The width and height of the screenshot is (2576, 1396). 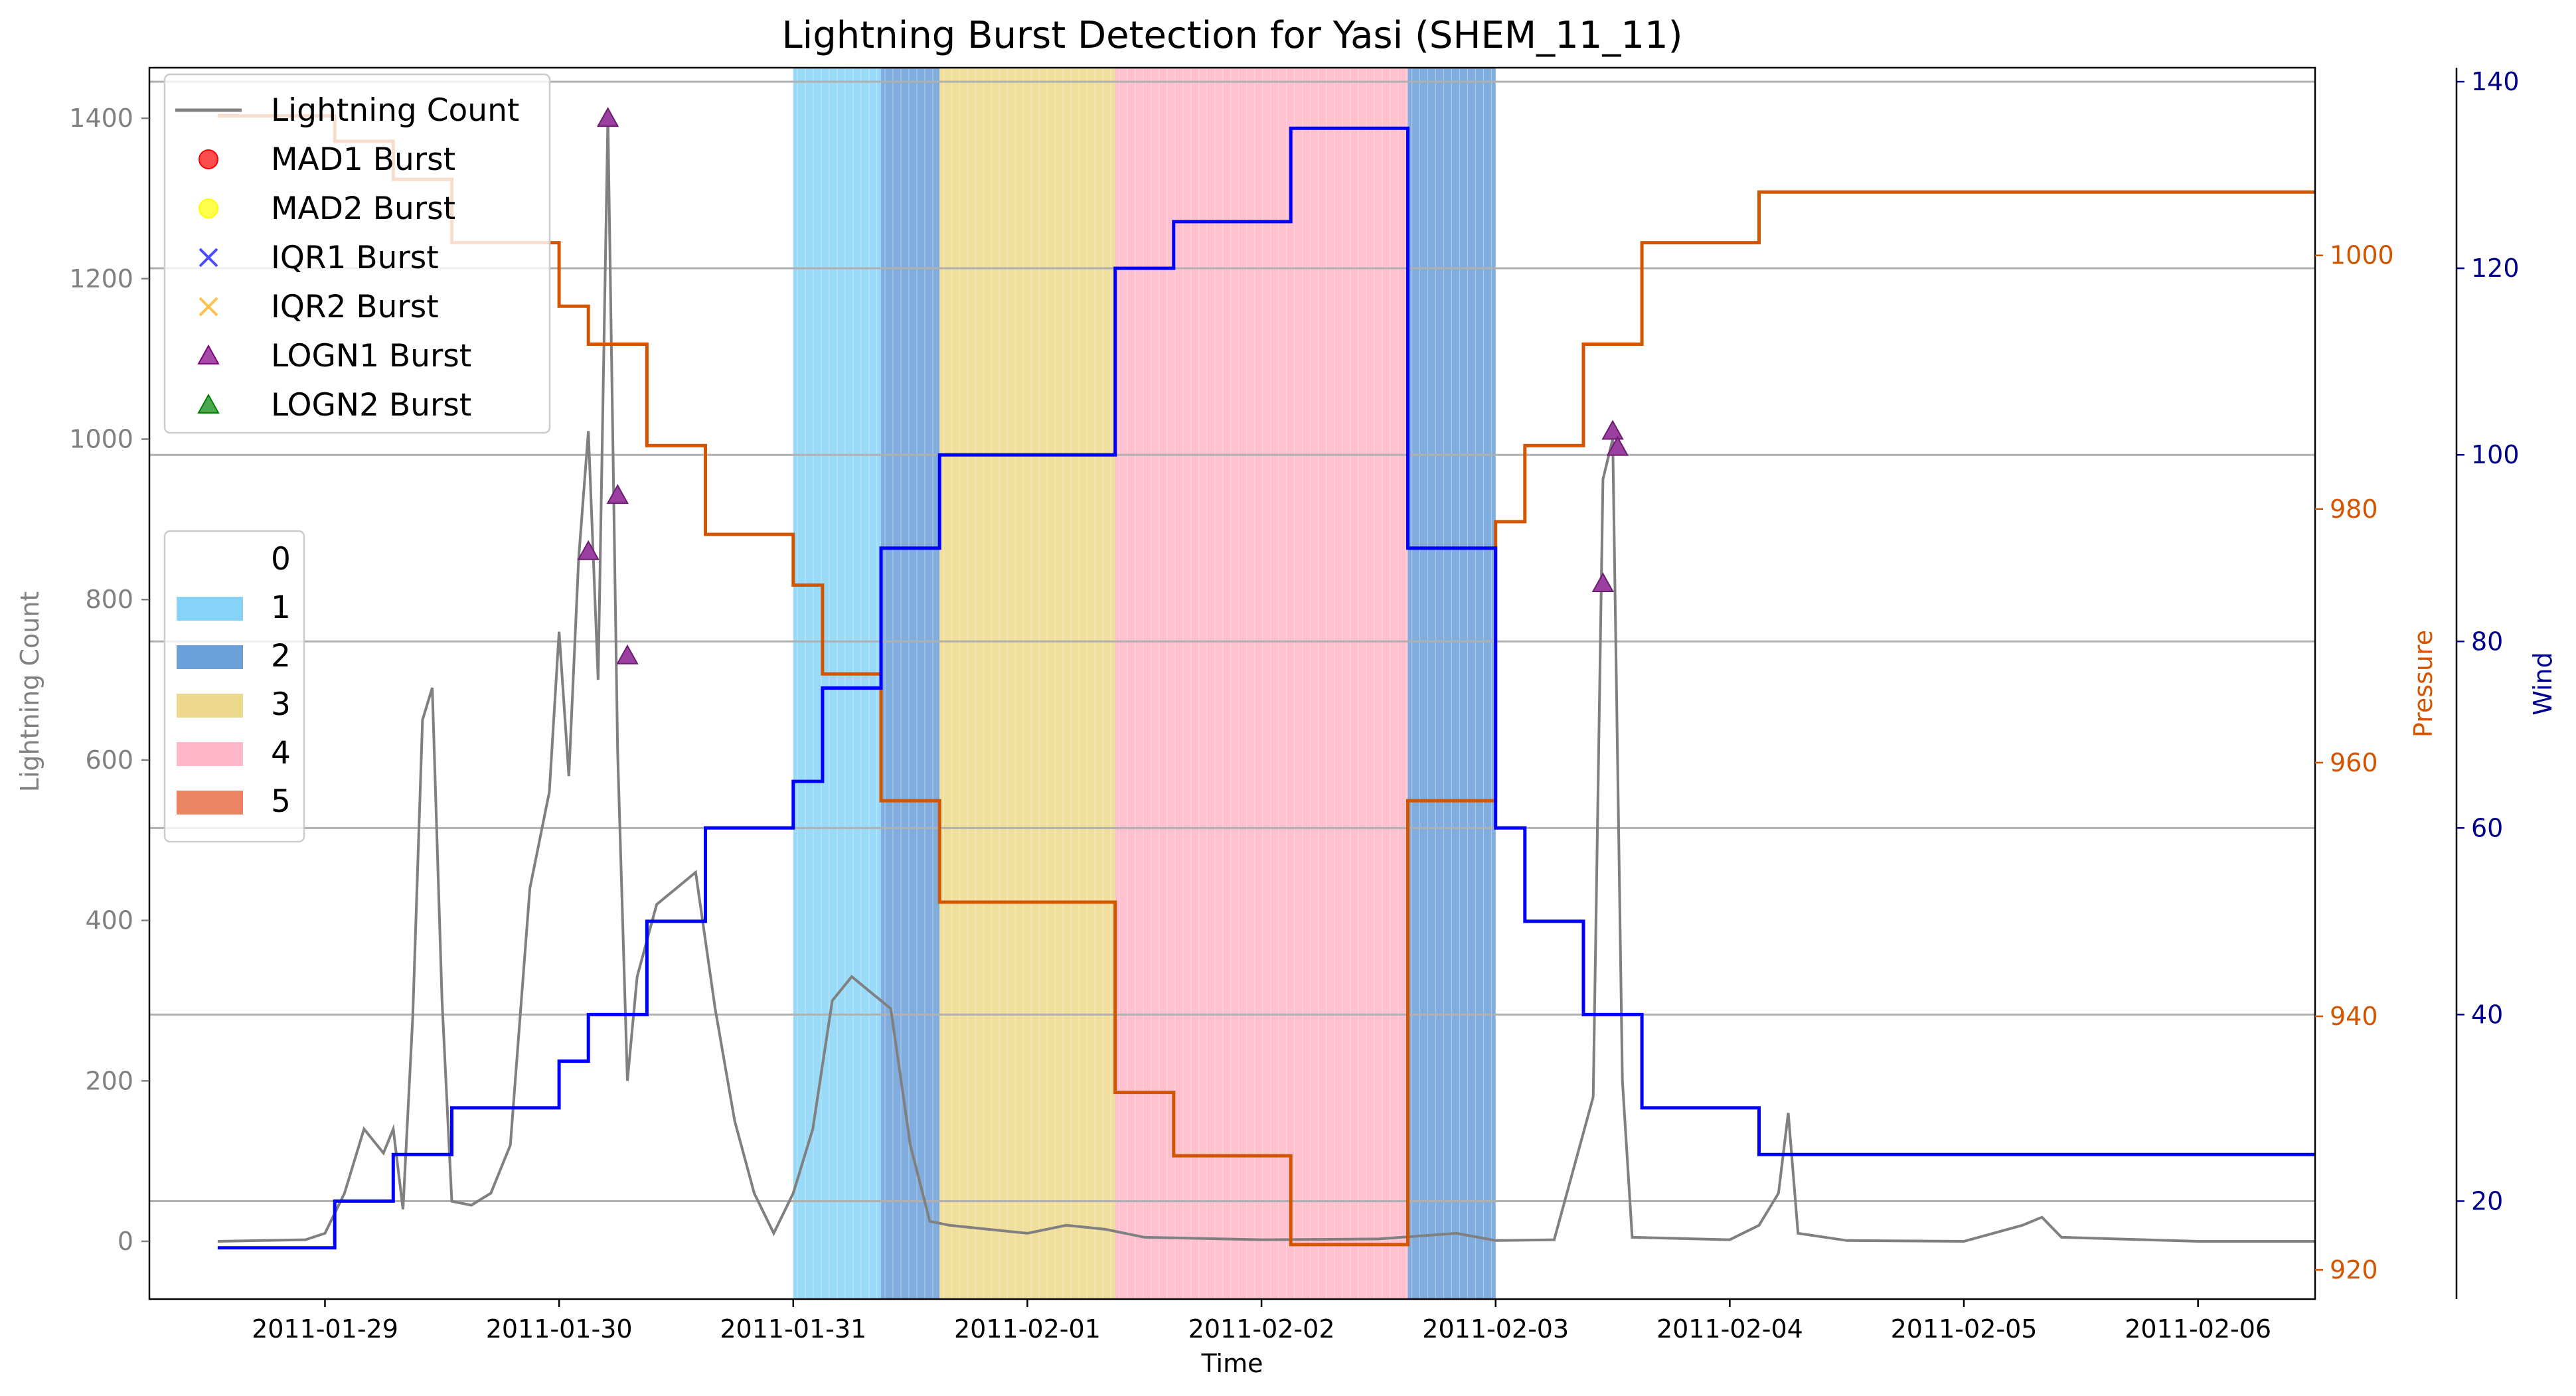 I want to click on legend-category-label: 1, so click(x=281, y=607).